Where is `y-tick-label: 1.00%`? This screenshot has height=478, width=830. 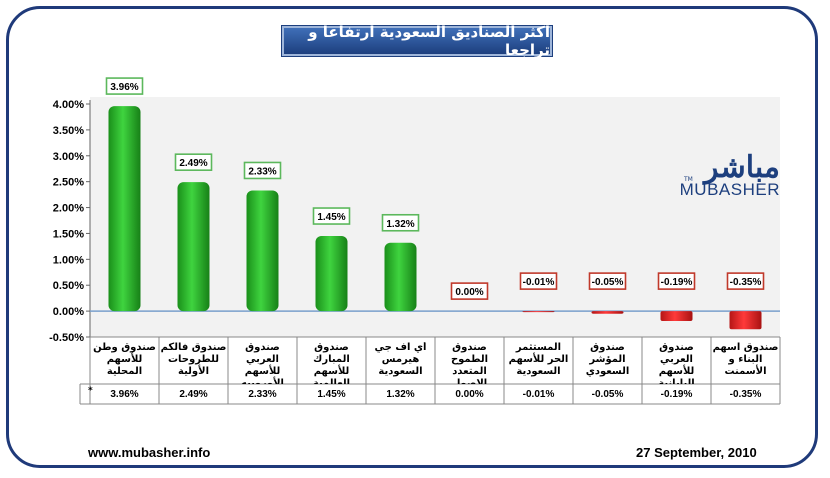 y-tick-label: 1.00% is located at coordinates (68, 260).